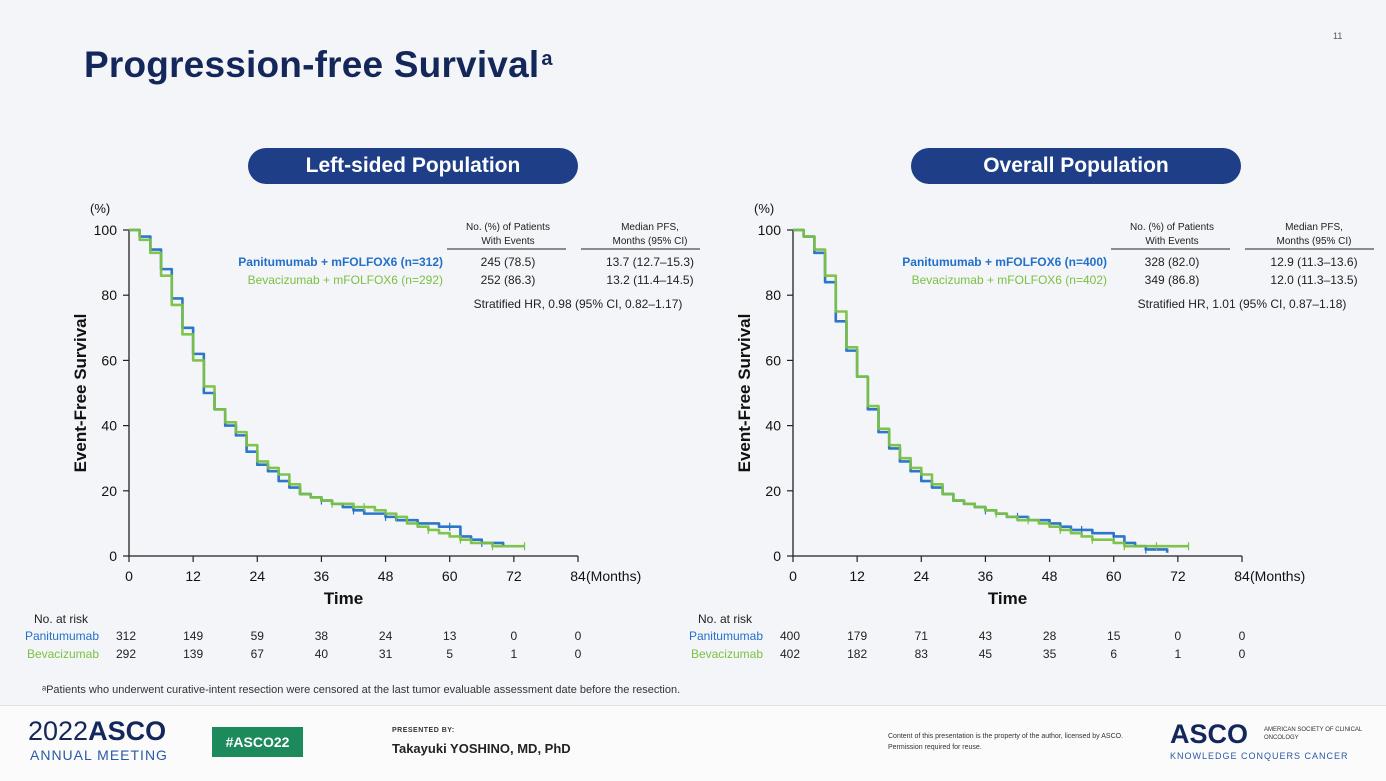 The width and height of the screenshot is (1386, 781). Describe the element at coordinates (793, 576) in the screenshot. I see `x-tick-label: 0` at that location.